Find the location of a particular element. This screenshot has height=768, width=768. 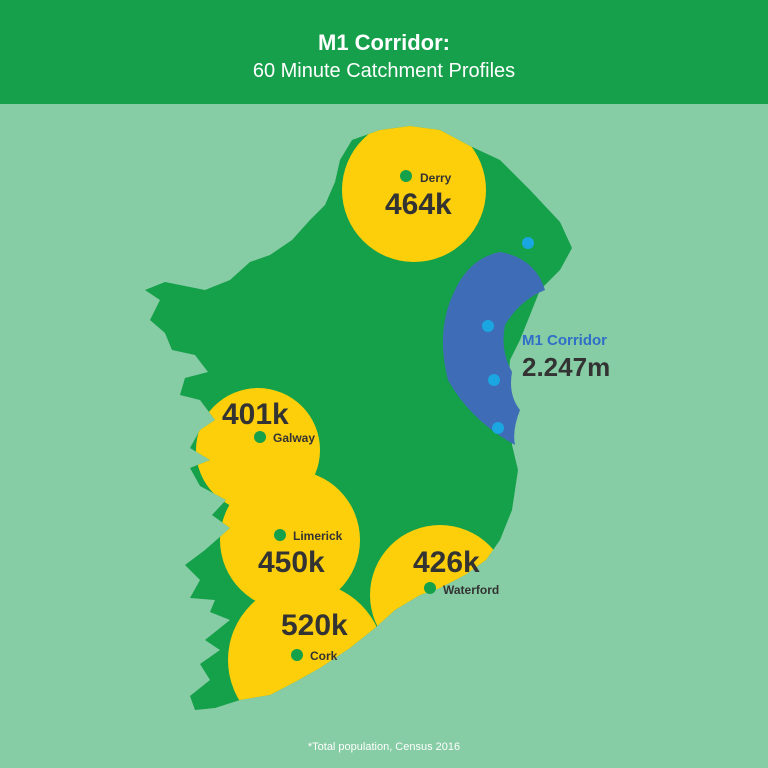

m1-corridor-area is located at coordinates (493, 348).